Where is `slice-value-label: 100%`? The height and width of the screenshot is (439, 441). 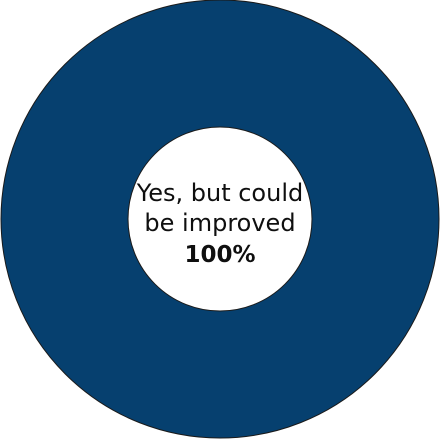 slice-value-label: 100% is located at coordinates (220, 255).